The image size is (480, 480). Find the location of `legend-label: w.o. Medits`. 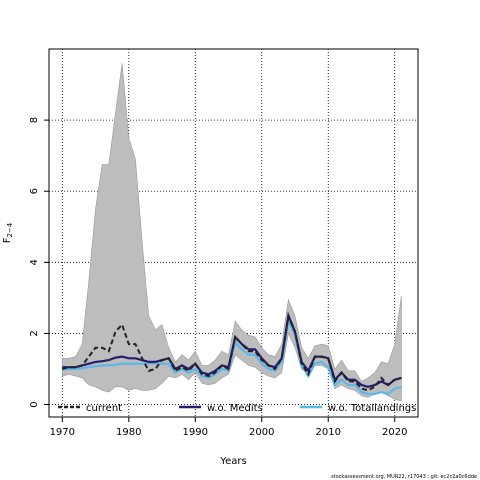

legend-label: w.o. Medits is located at coordinates (235, 408).